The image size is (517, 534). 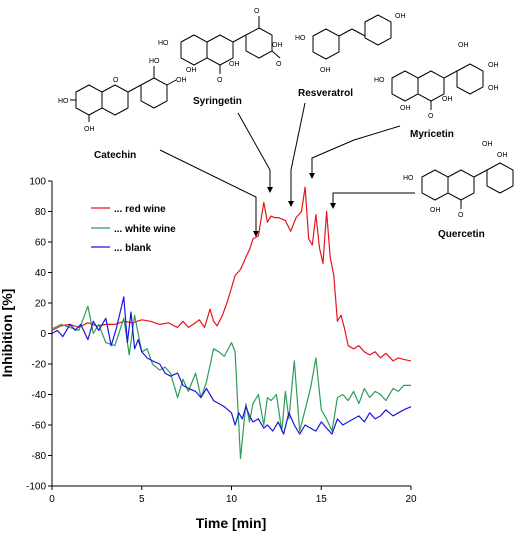 What do you see at coordinates (41, 304) in the screenshot?
I see `y-tick-label: 20` at bounding box center [41, 304].